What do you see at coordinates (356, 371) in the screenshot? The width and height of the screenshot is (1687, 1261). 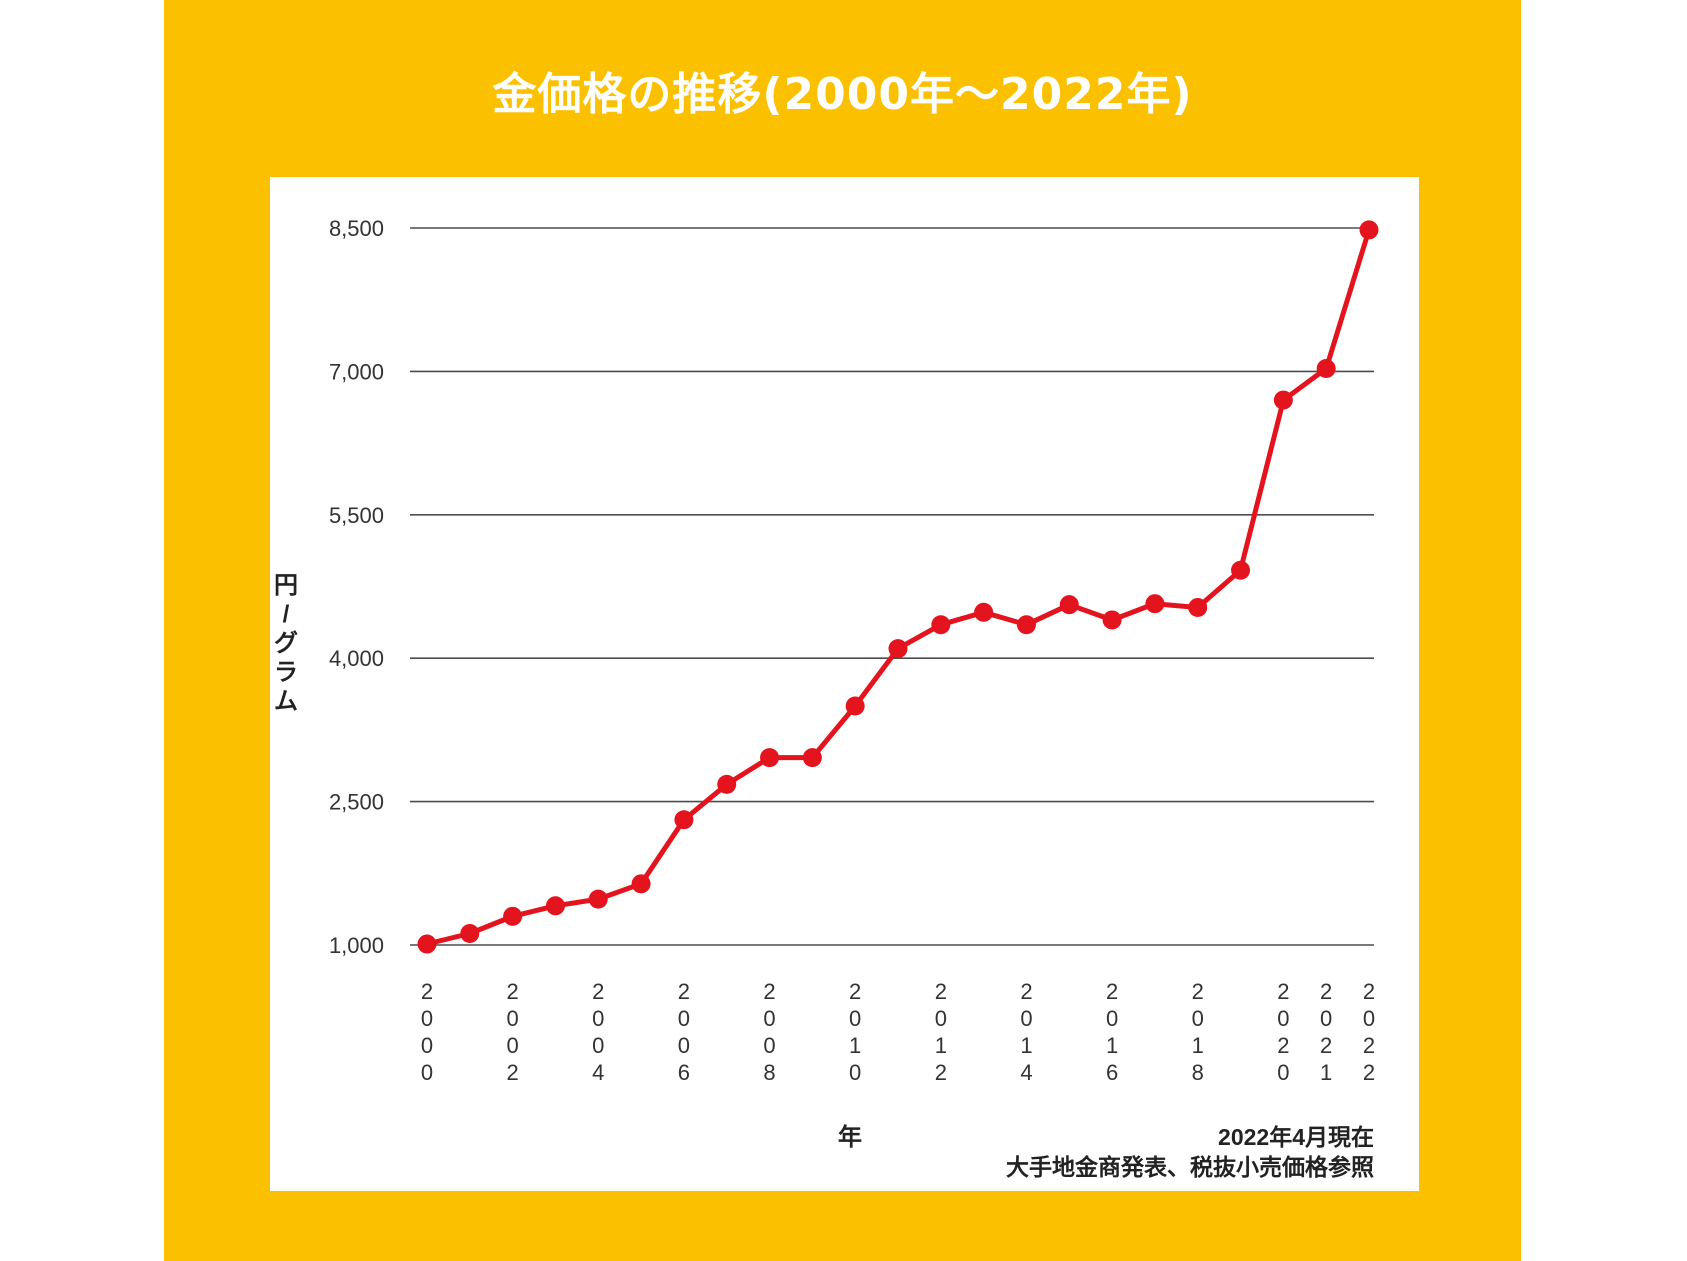 I see `y-tick-label: 7,000` at bounding box center [356, 371].